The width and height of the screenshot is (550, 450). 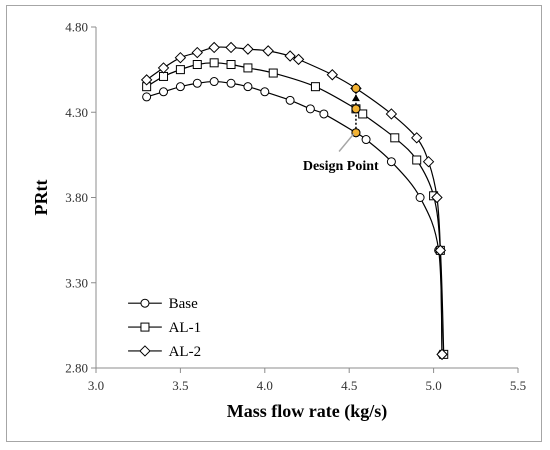 I want to click on legend-label: AL-1, so click(x=185, y=328).